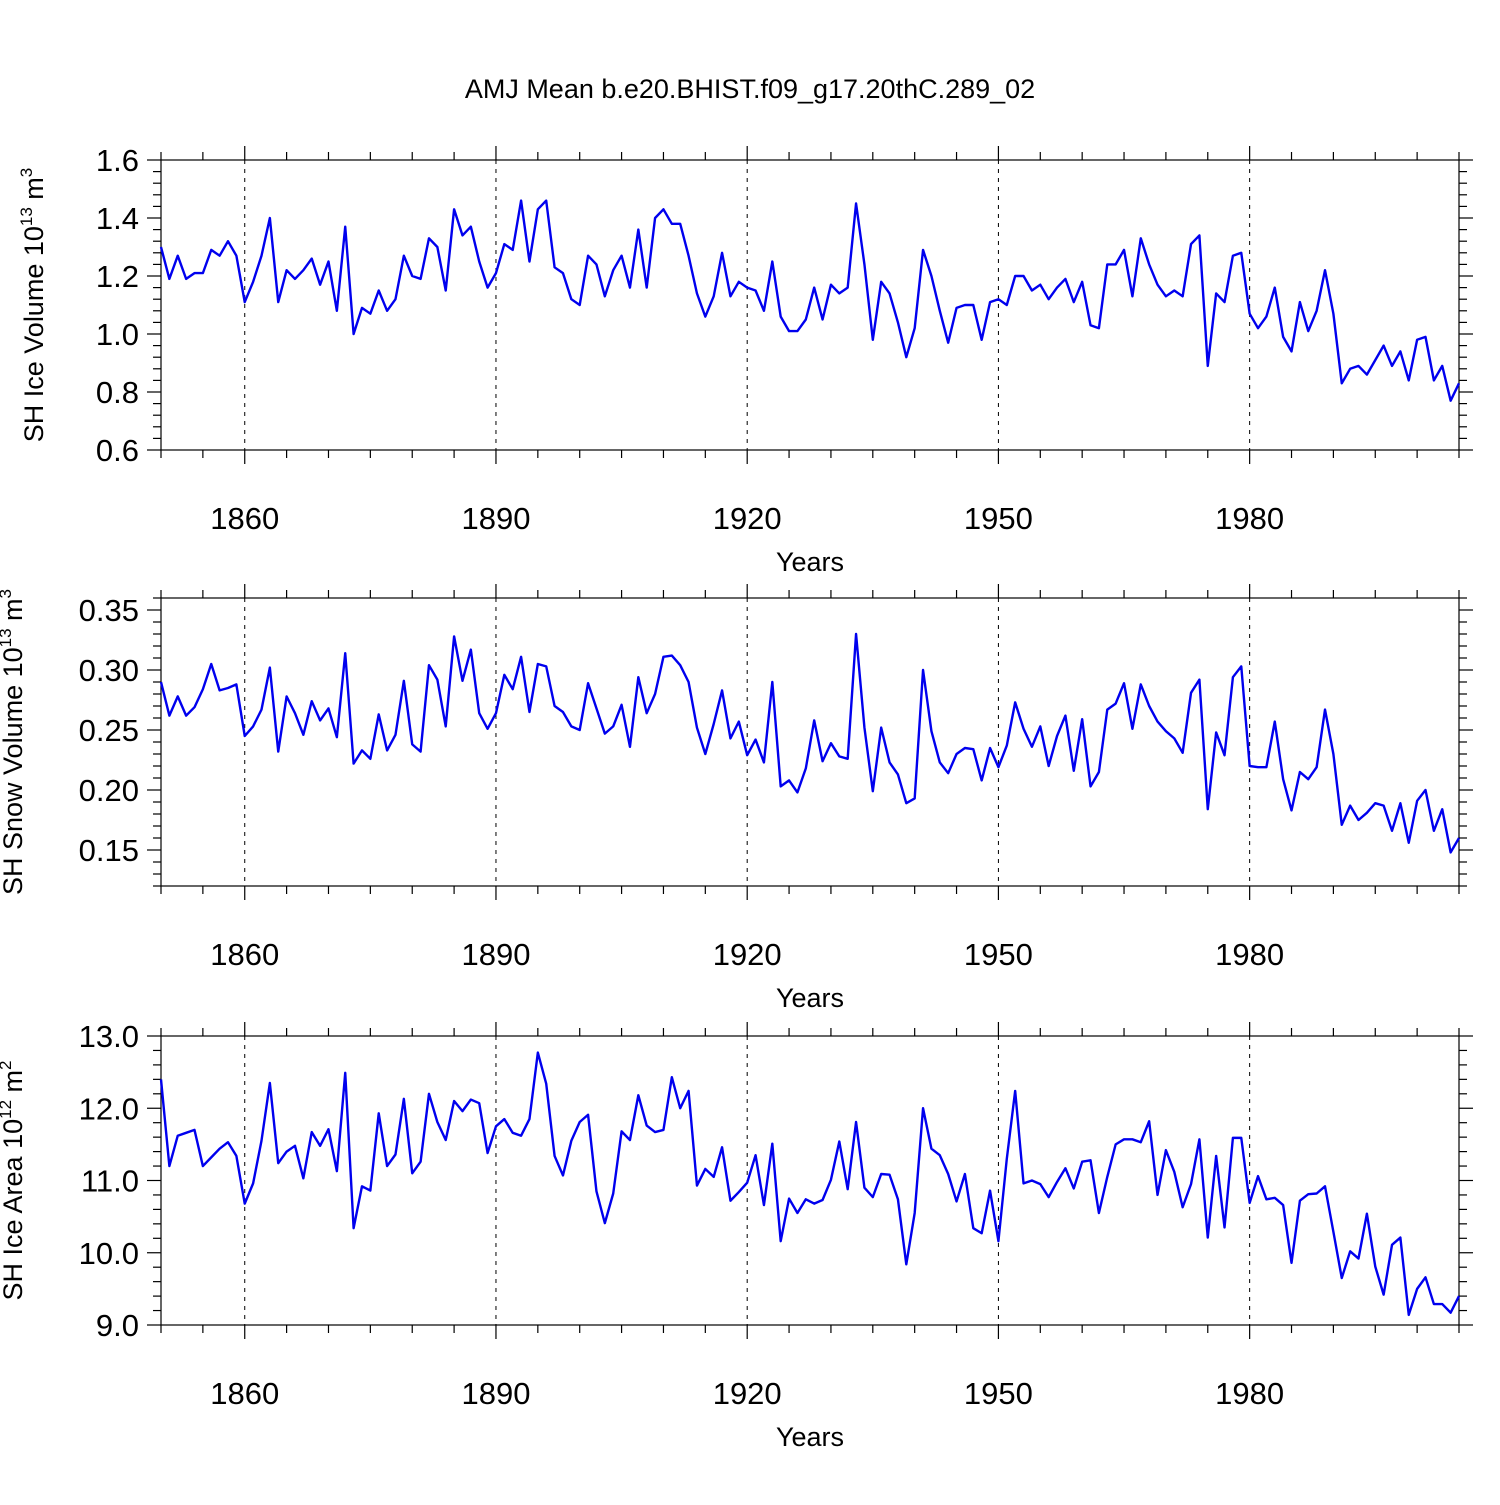  I want to click on y-axis-title: SH Ice Area 1012 m2, so click(14, 1181).